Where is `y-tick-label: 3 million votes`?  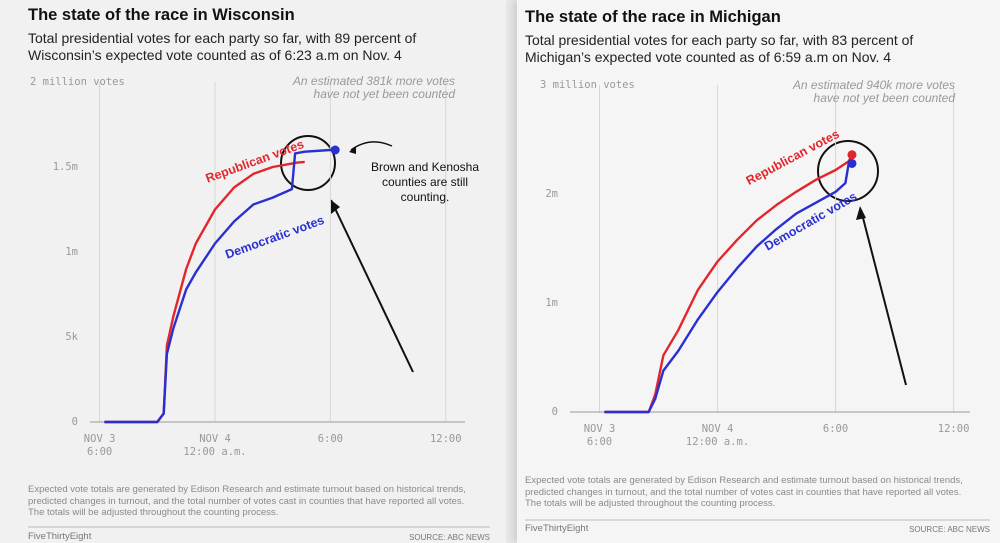 y-tick-label: 3 million votes is located at coordinates (587, 85).